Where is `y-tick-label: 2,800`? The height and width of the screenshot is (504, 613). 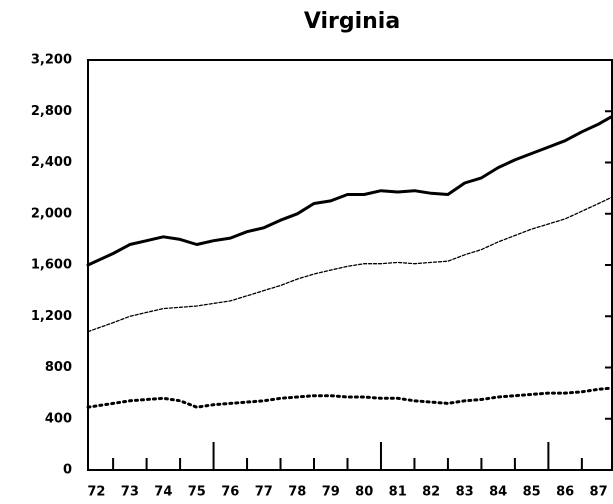
y-tick-label: 2,800 is located at coordinates (51, 111).